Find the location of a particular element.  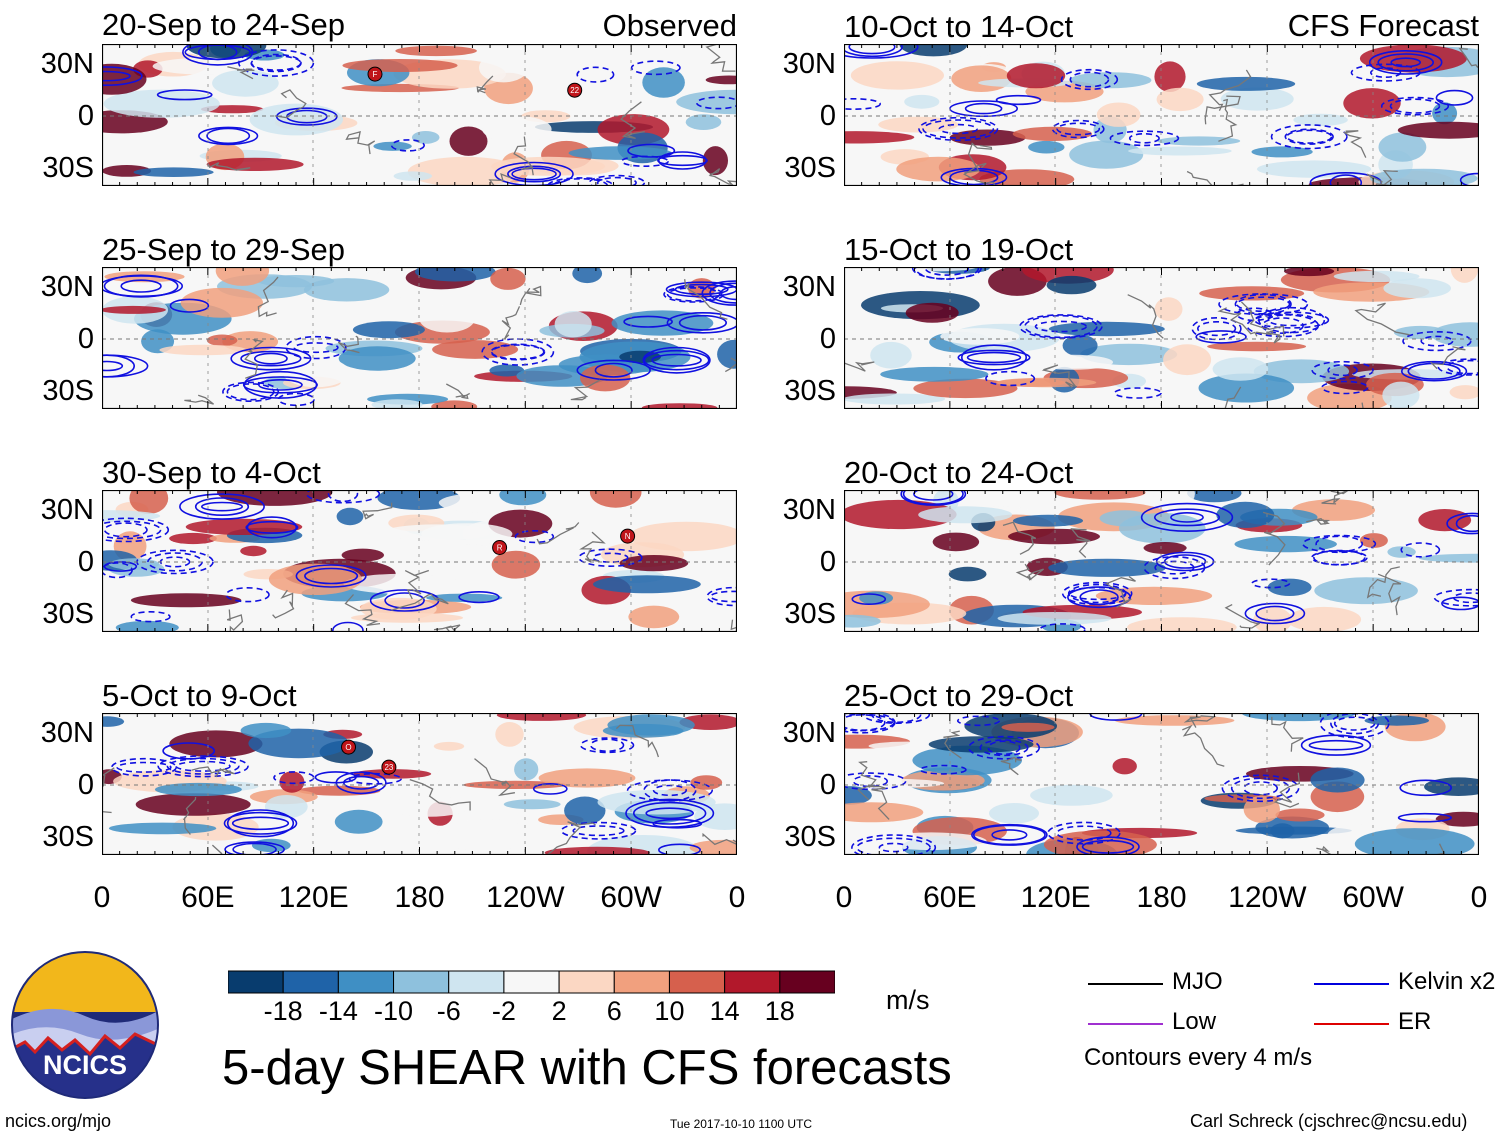

shear-map-panel: 23 O is located at coordinates (419, 784).